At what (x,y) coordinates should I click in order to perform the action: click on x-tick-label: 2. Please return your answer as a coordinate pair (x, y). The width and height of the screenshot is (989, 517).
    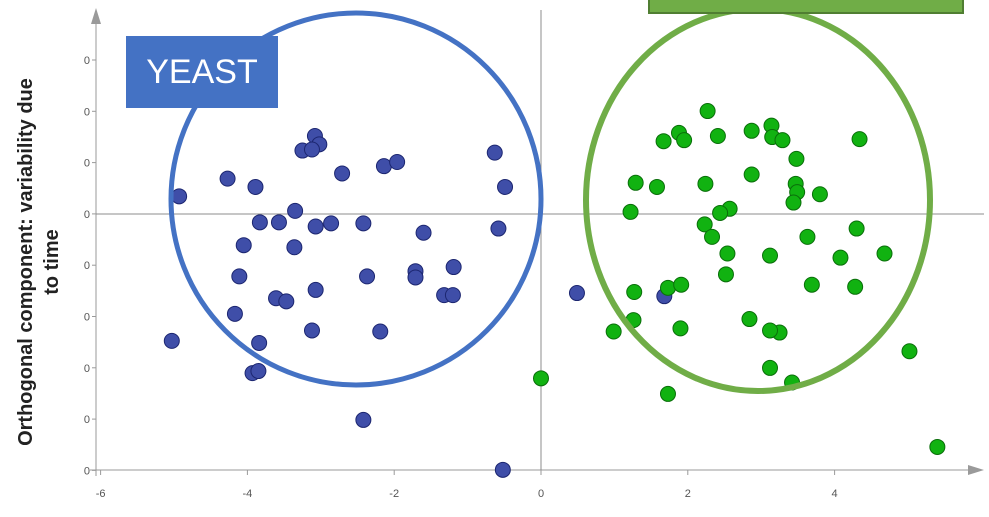
    Looking at the image, I should click on (688, 494).